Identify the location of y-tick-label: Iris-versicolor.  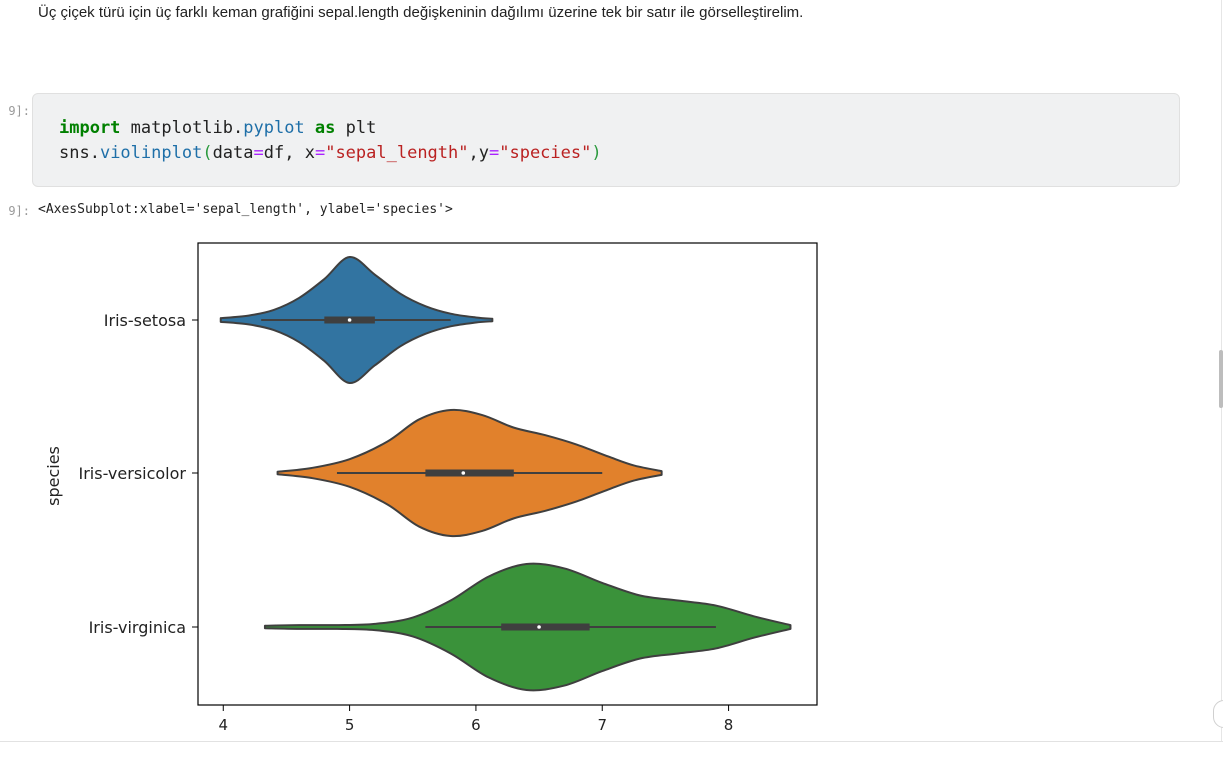
(133, 473).